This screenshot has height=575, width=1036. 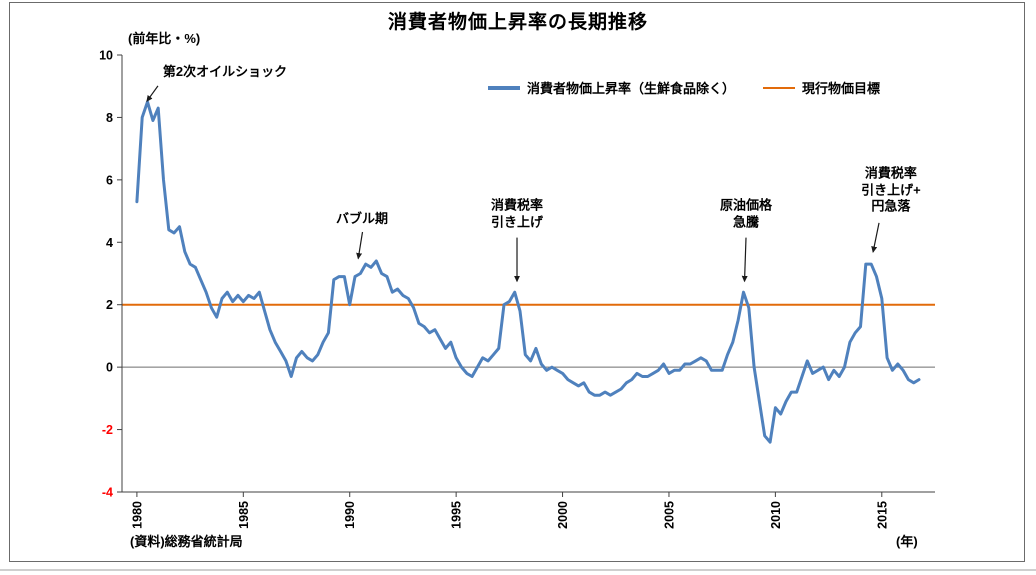 I want to click on annotation-oil-price-surge: 原油価格 急騰, so click(x=746, y=214).